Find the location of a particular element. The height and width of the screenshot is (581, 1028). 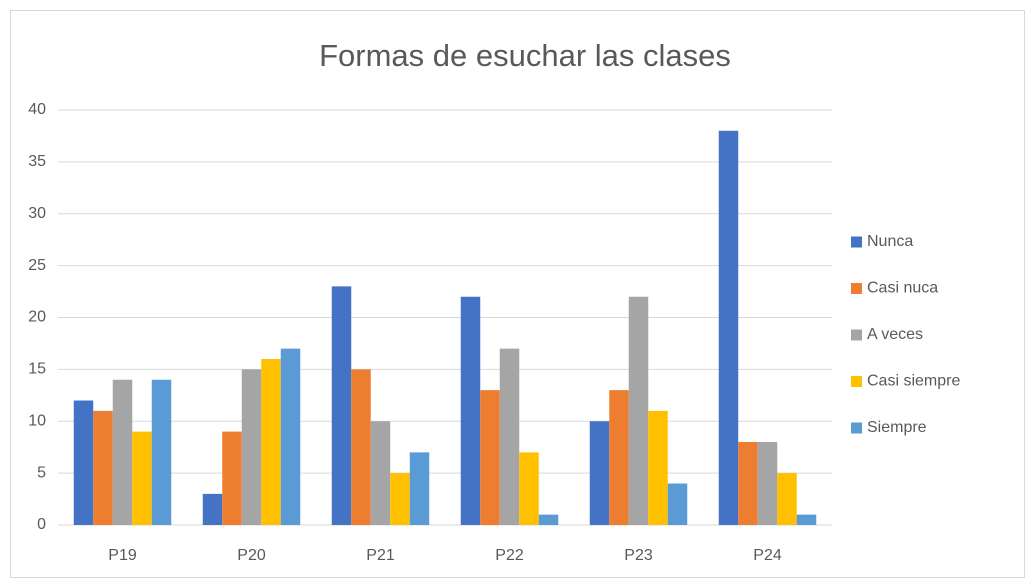

y-tick-label: 10 is located at coordinates (37, 420).